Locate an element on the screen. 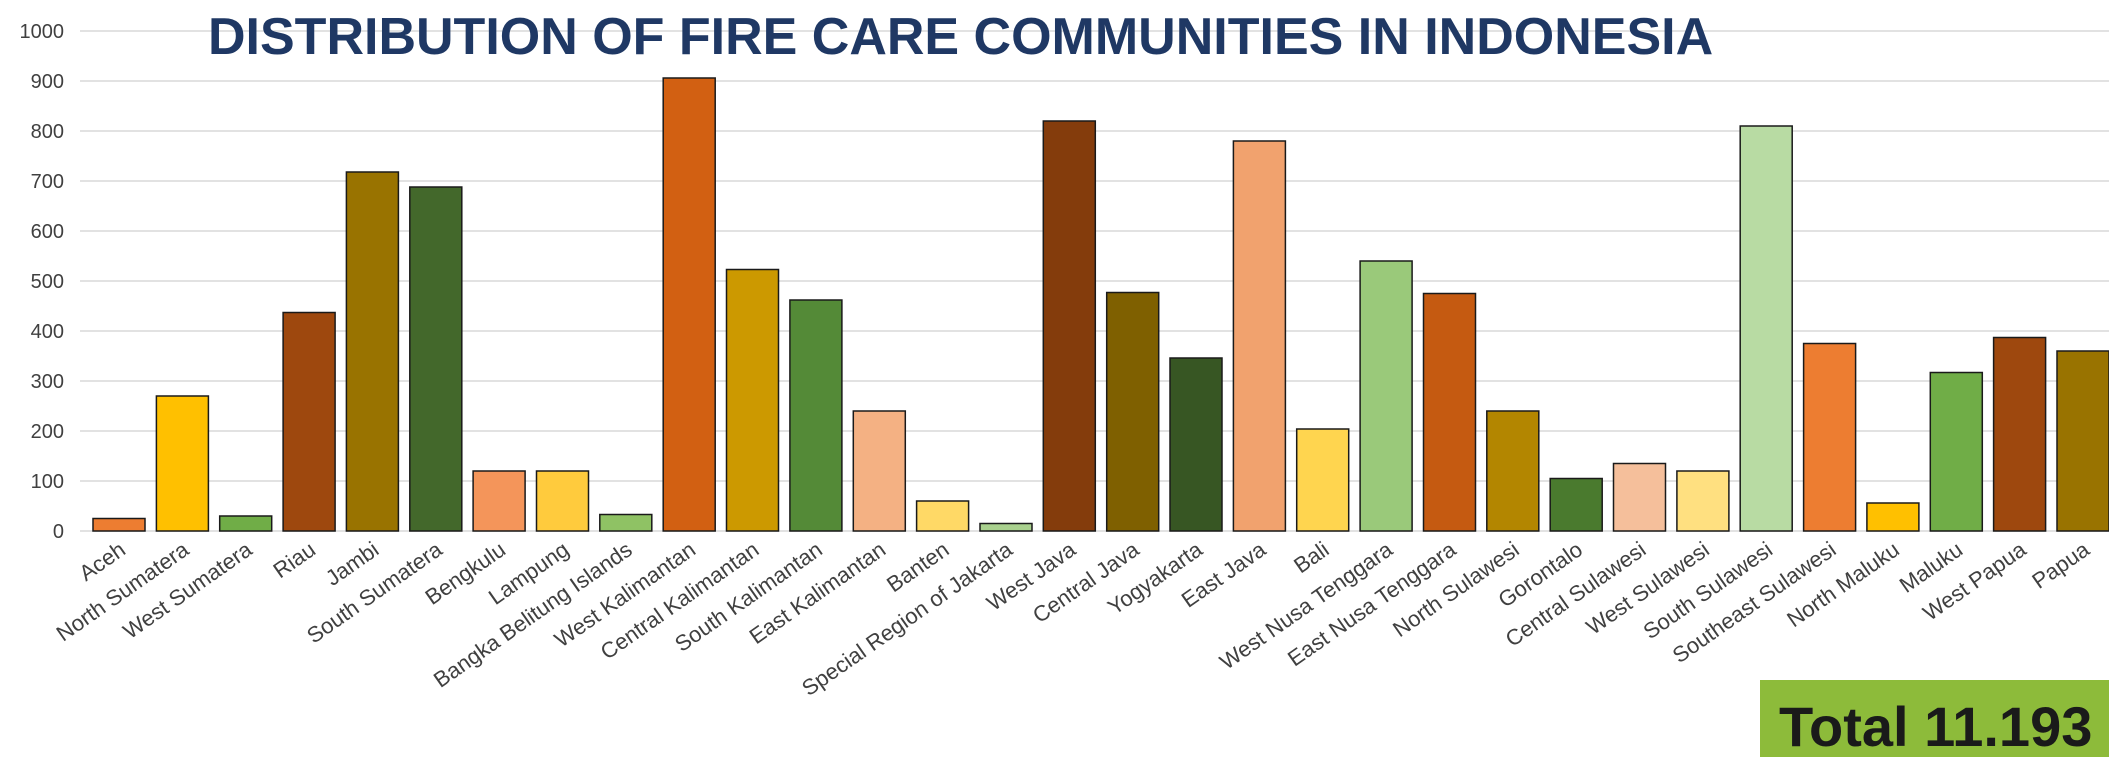 The image size is (2109, 757). bar-west-papua is located at coordinates (2019, 434).